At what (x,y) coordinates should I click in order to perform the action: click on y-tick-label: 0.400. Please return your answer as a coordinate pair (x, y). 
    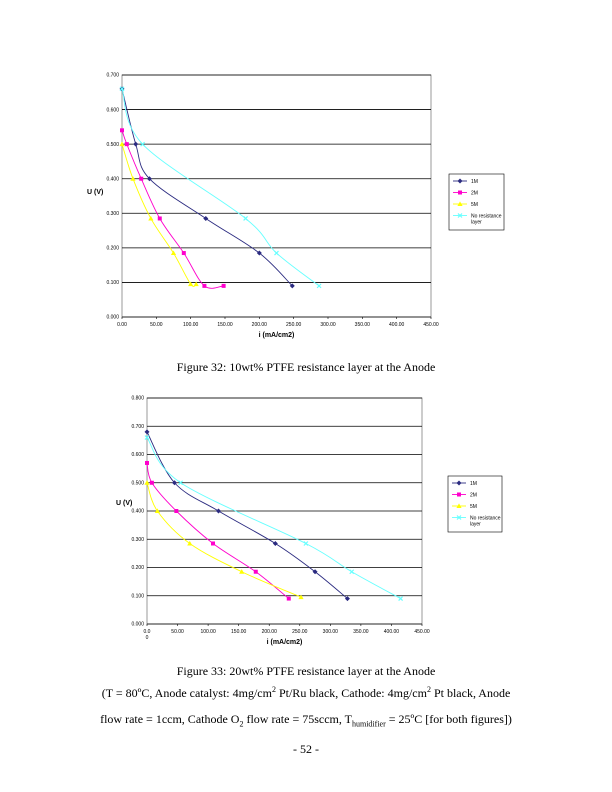
    Looking at the image, I should click on (112, 179).